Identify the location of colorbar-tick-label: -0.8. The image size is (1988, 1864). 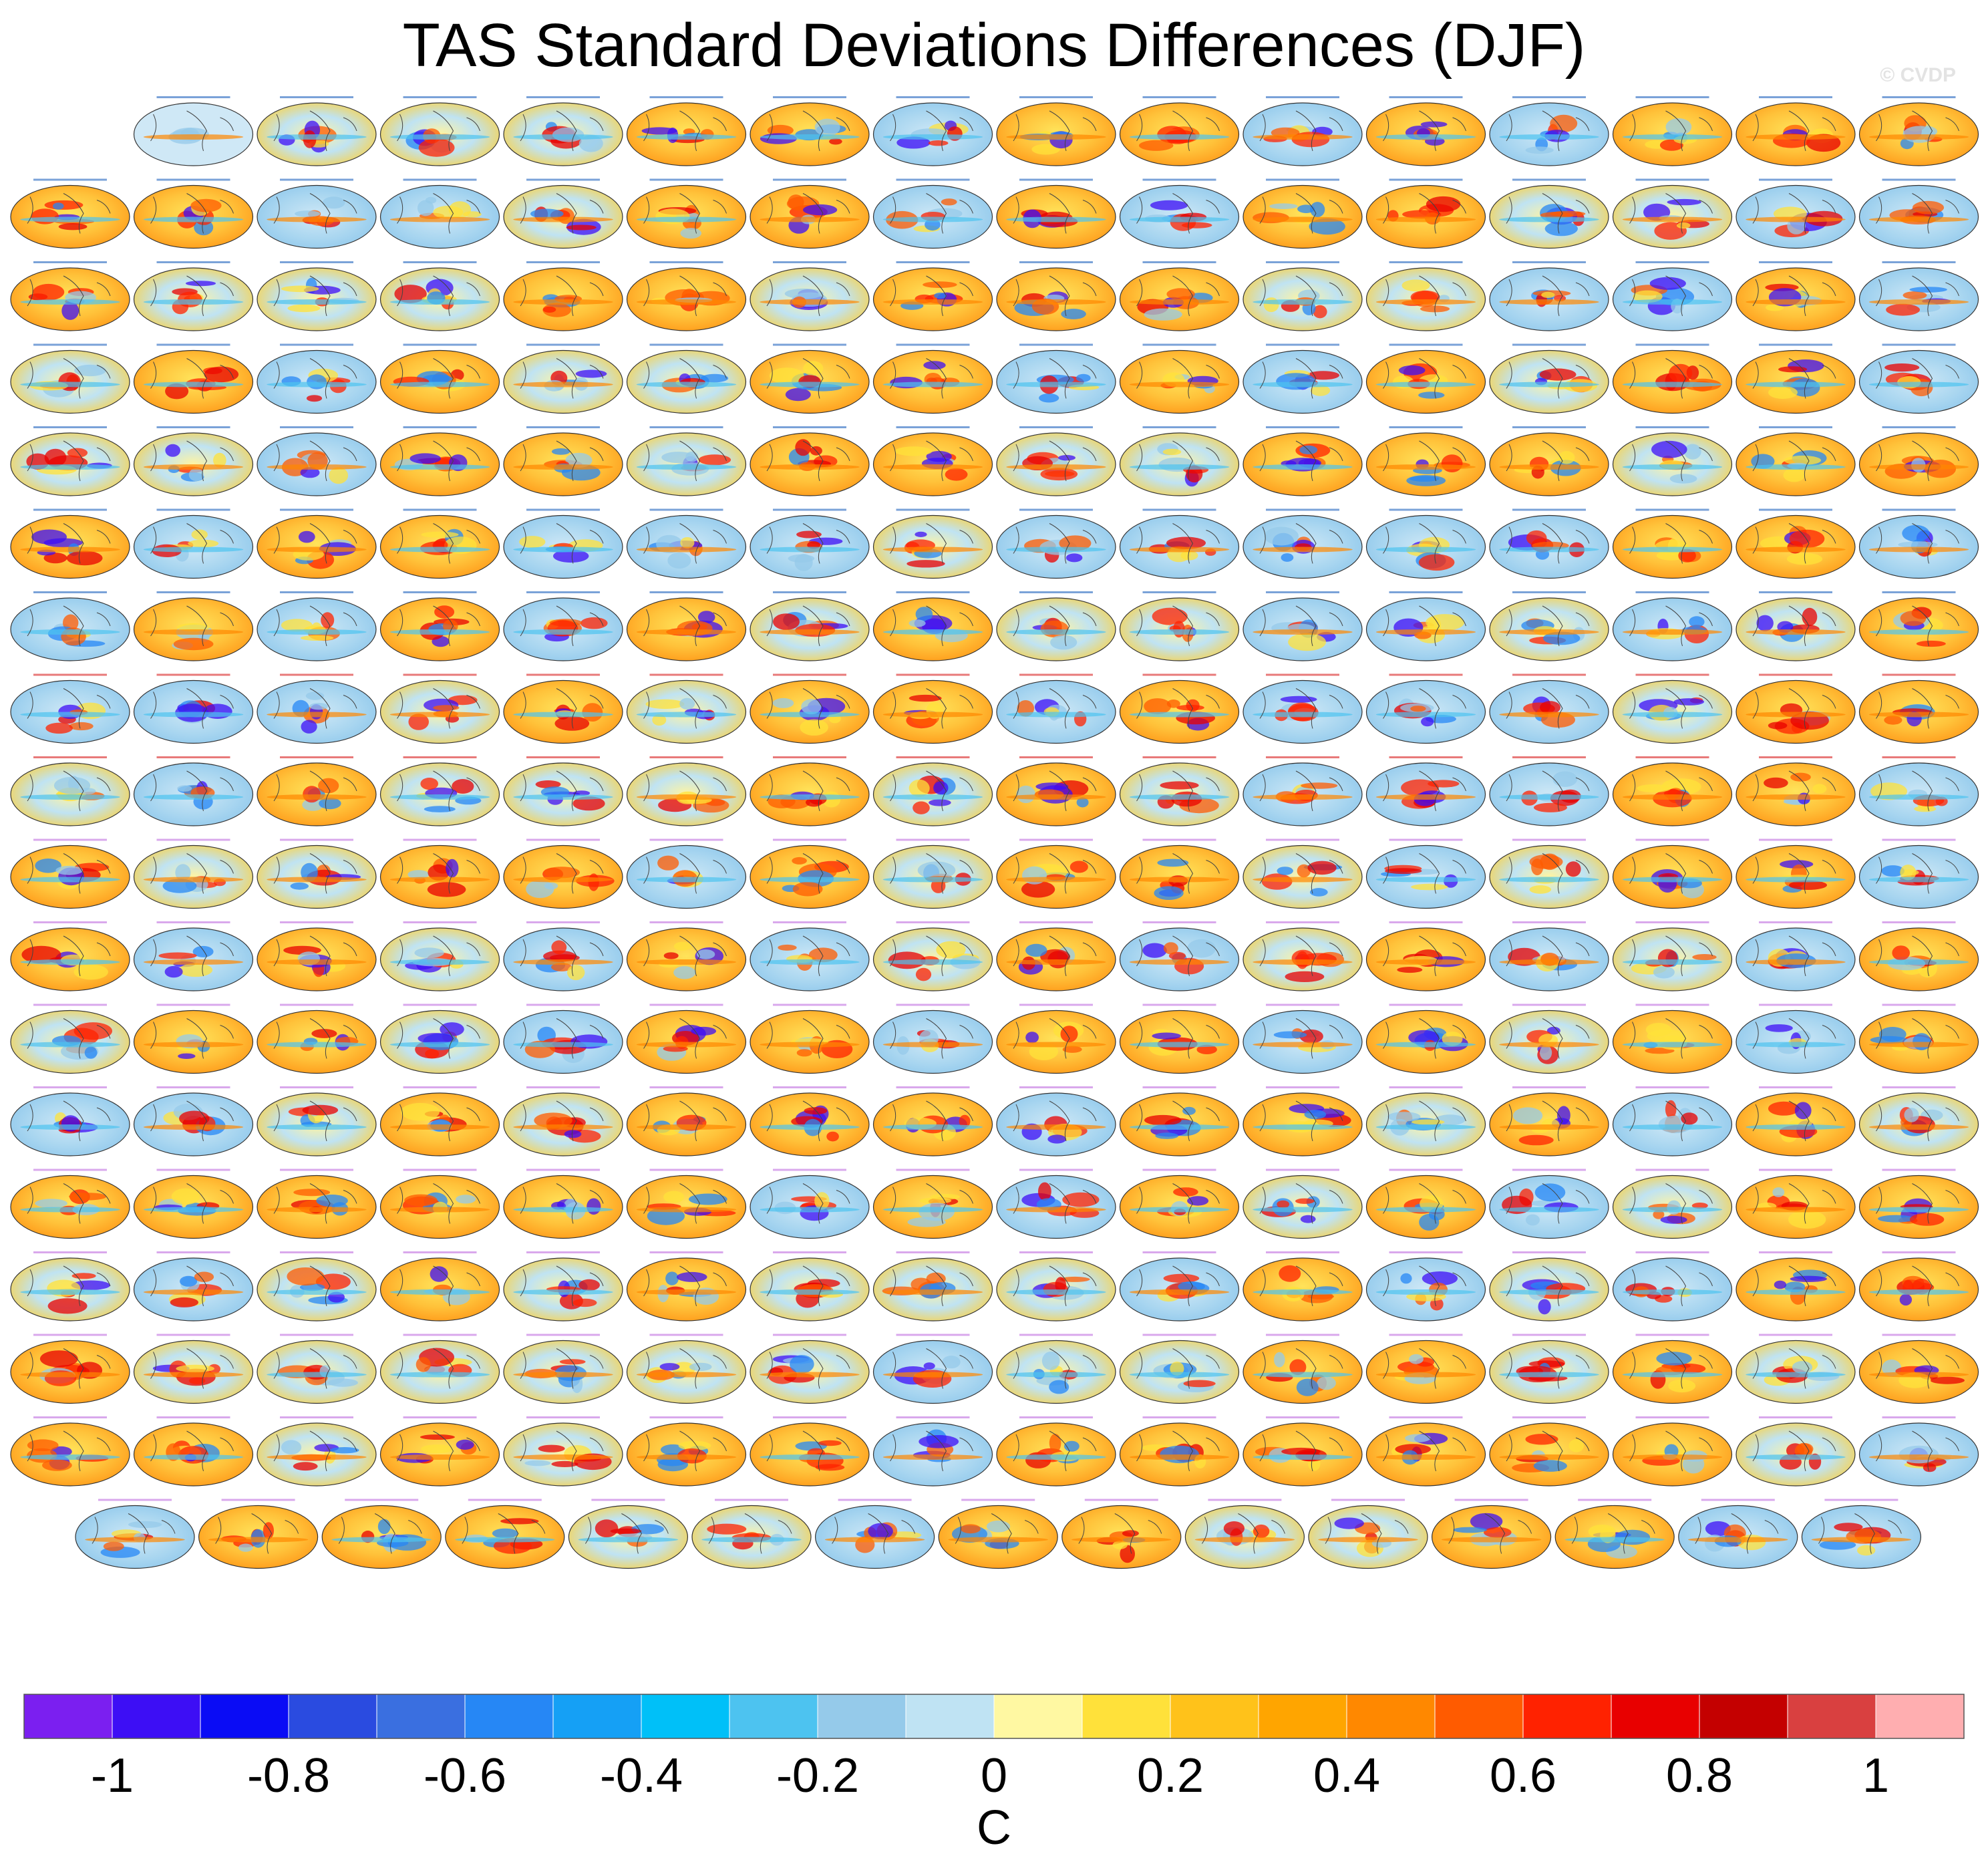
(288, 1776).